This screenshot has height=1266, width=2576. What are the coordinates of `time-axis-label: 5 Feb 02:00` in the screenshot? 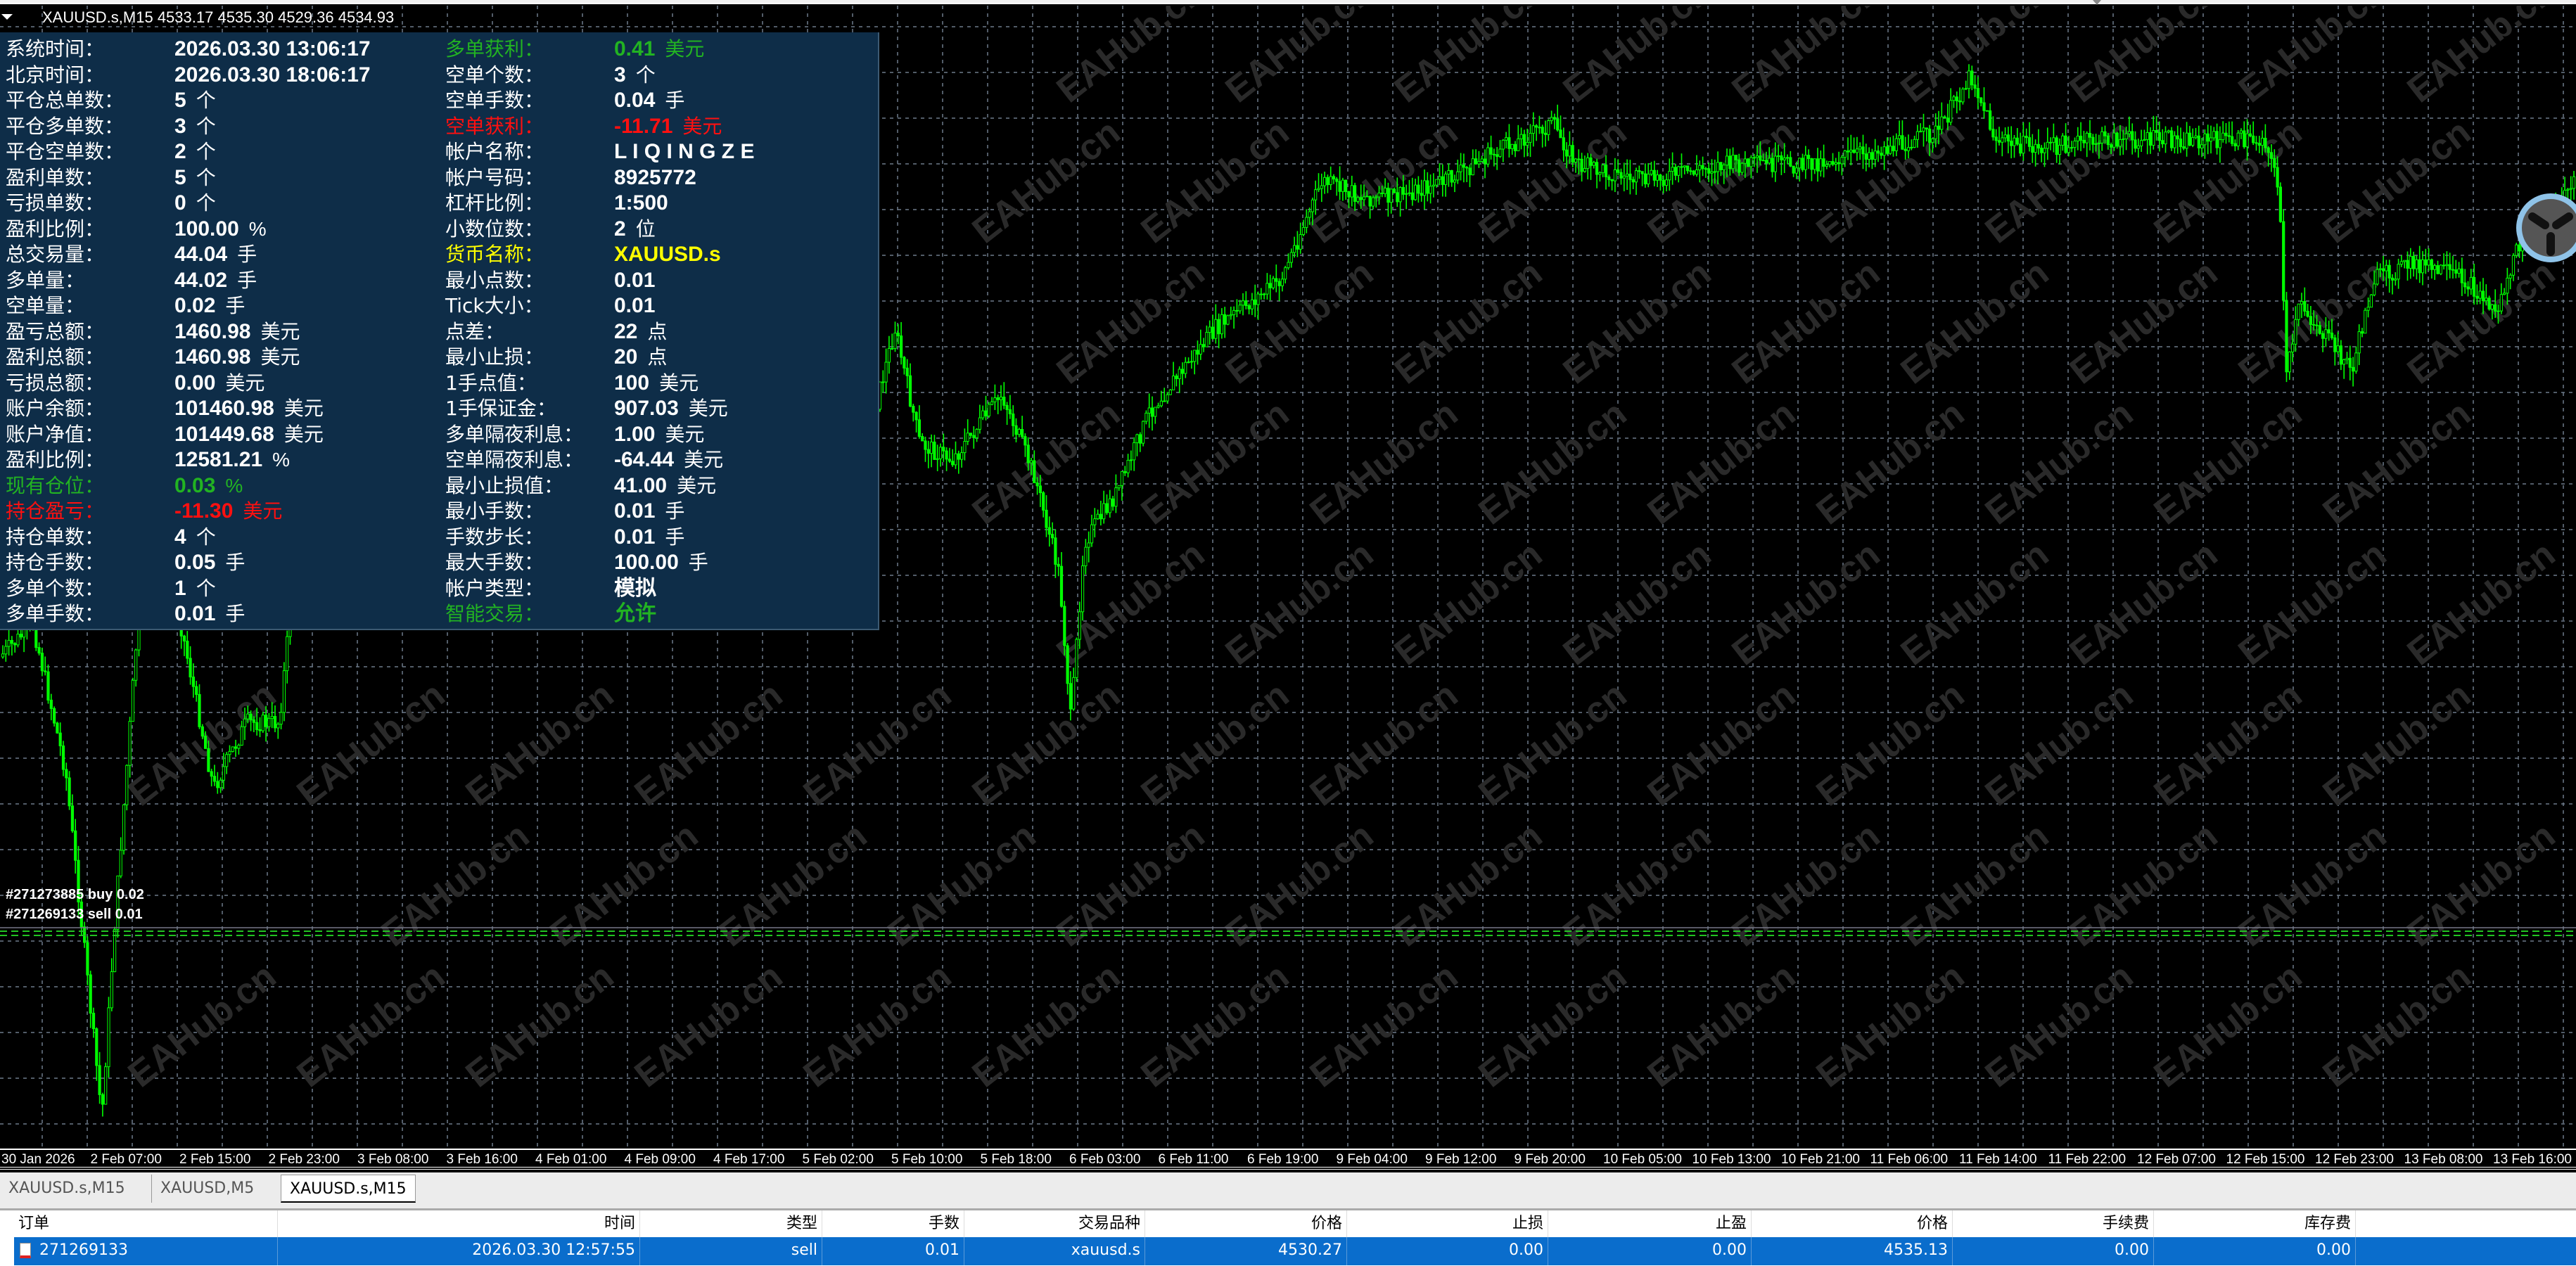 It's located at (838, 1159).